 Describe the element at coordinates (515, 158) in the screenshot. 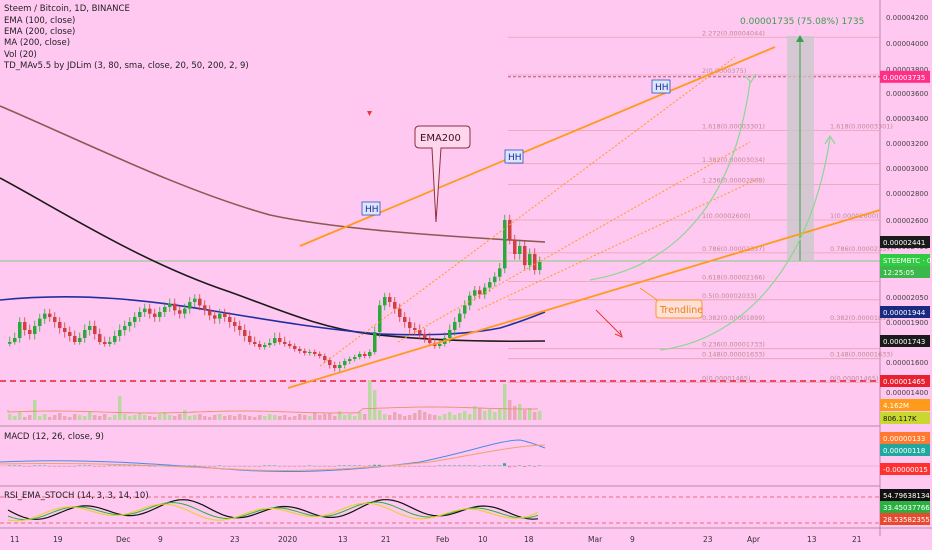

I see `hh-label: HH` at that location.